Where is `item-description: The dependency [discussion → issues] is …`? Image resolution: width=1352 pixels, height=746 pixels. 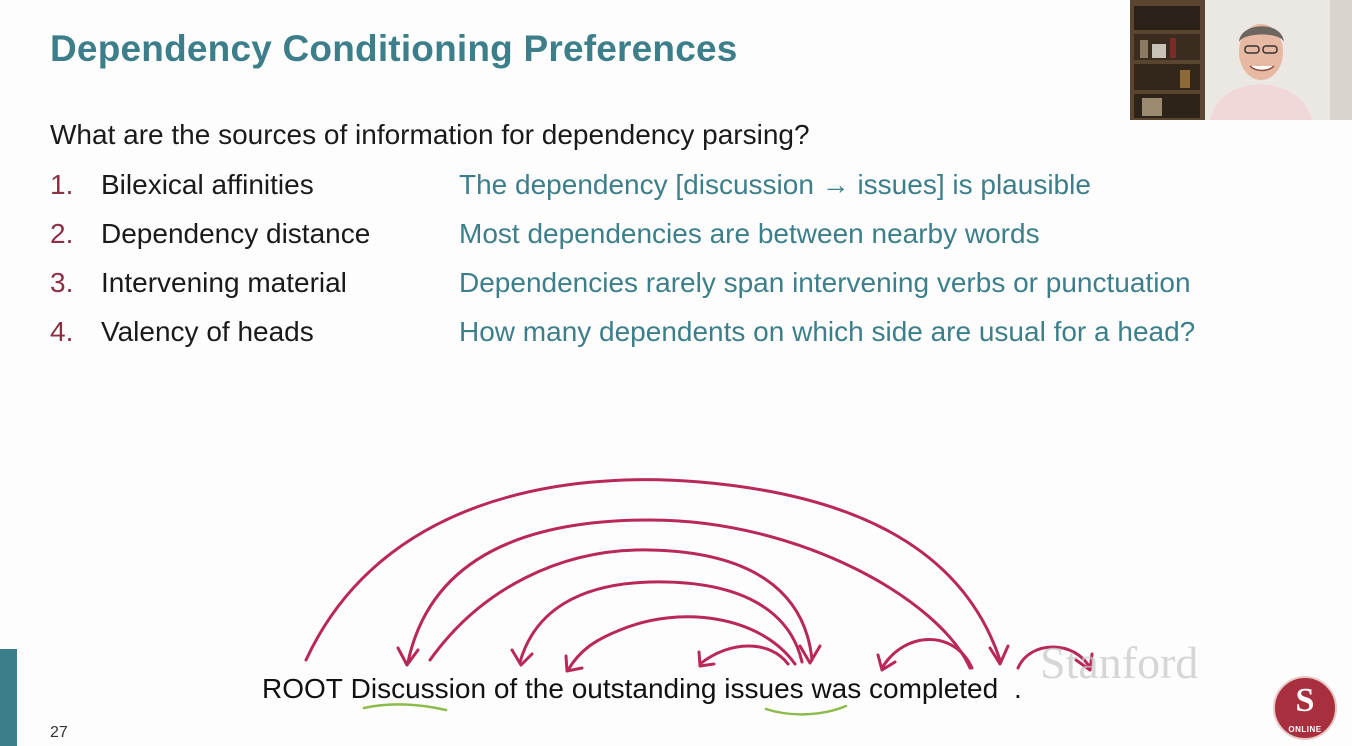 item-description: The dependency [discussion → issues] is … is located at coordinates (775, 184).